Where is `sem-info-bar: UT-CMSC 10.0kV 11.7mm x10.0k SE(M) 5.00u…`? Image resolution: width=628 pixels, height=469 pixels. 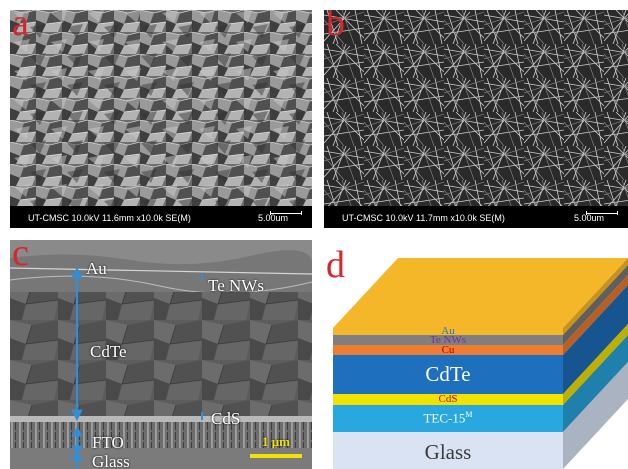 sem-info-bar: UT-CMSC 10.0kV 11.7mm x10.0k SE(M) 5.00u… is located at coordinates (476, 217).